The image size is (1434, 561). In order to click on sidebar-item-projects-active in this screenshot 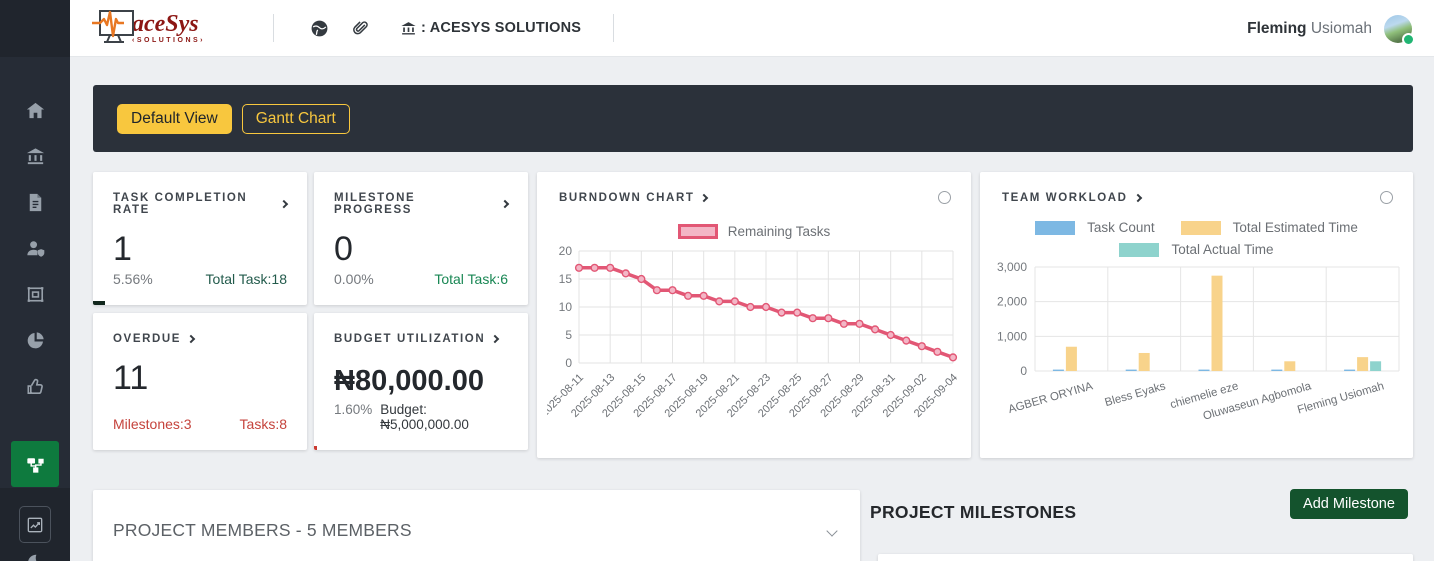, I will do `click(35, 464)`.